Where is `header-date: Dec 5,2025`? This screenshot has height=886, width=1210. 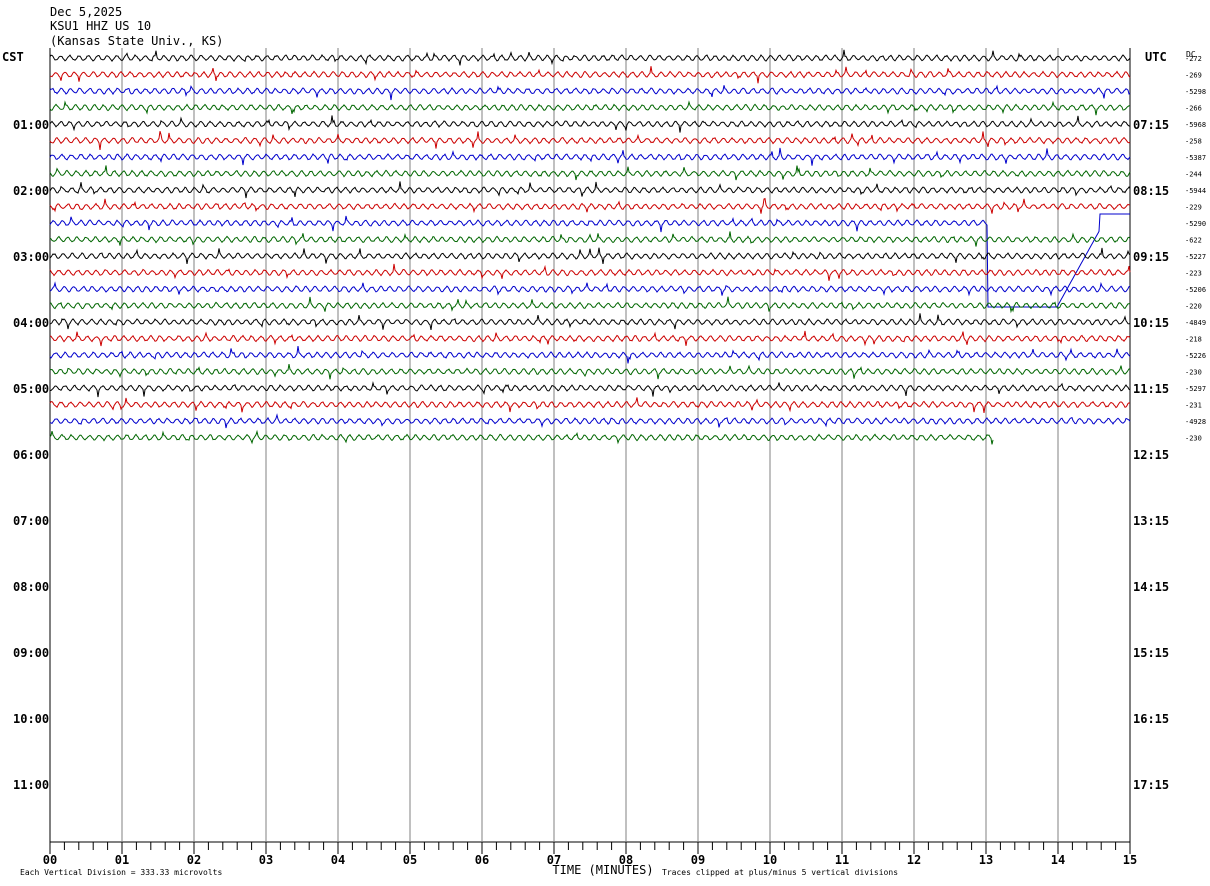
header-date: Dec 5,2025 is located at coordinates (86, 12).